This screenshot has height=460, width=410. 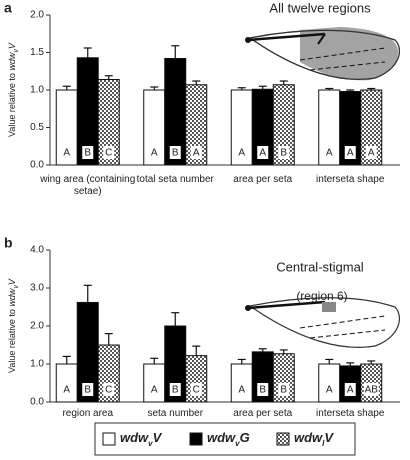 What do you see at coordinates (88, 185) in the screenshot?
I see `x-tick-label: wing area (containing setae)` at bounding box center [88, 185].